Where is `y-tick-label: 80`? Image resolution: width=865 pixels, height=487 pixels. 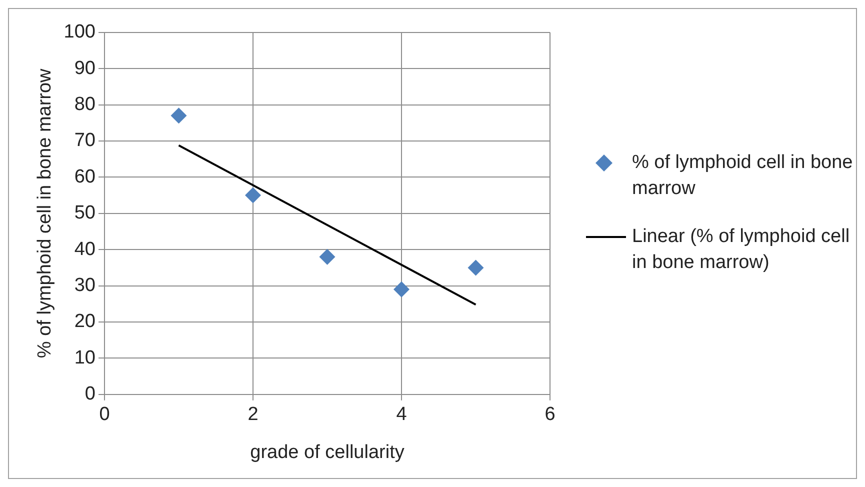 y-tick-label: 80 is located at coordinates (85, 105).